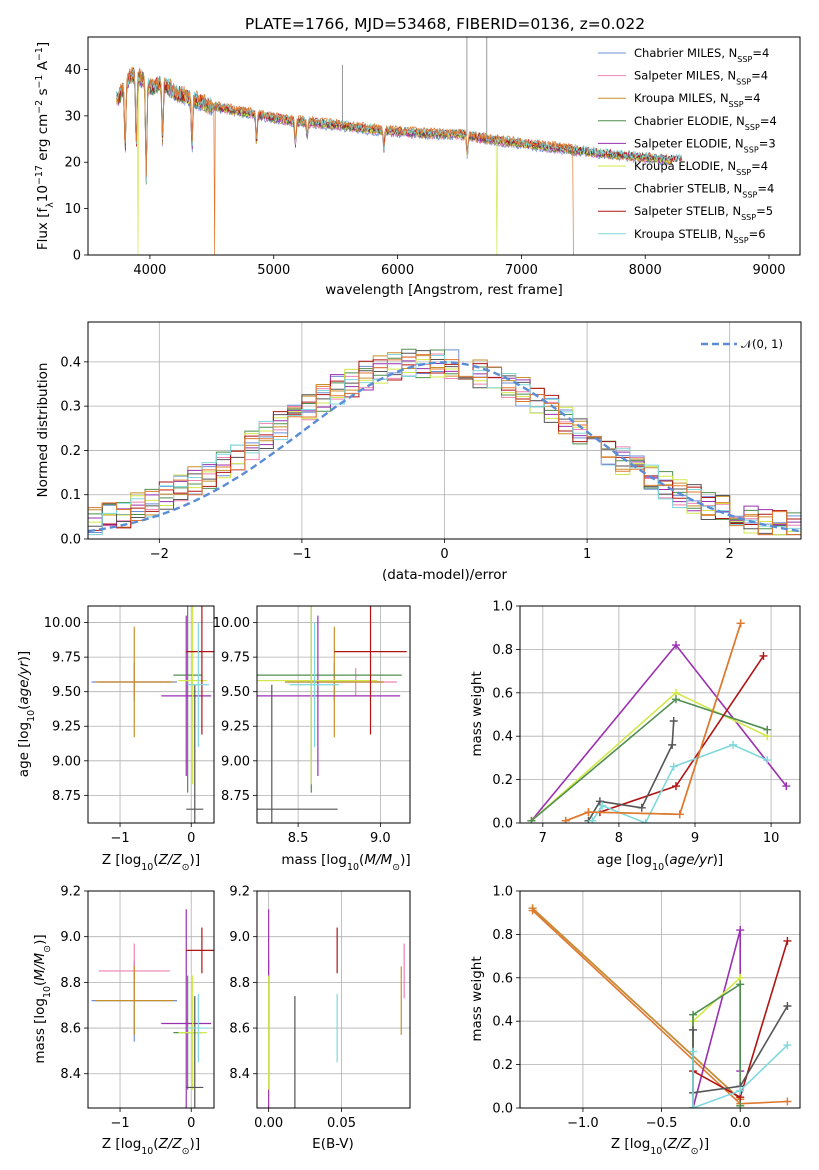  I want to click on legend-entry: Kroupa MILES, NSSP=4, so click(697, 100).